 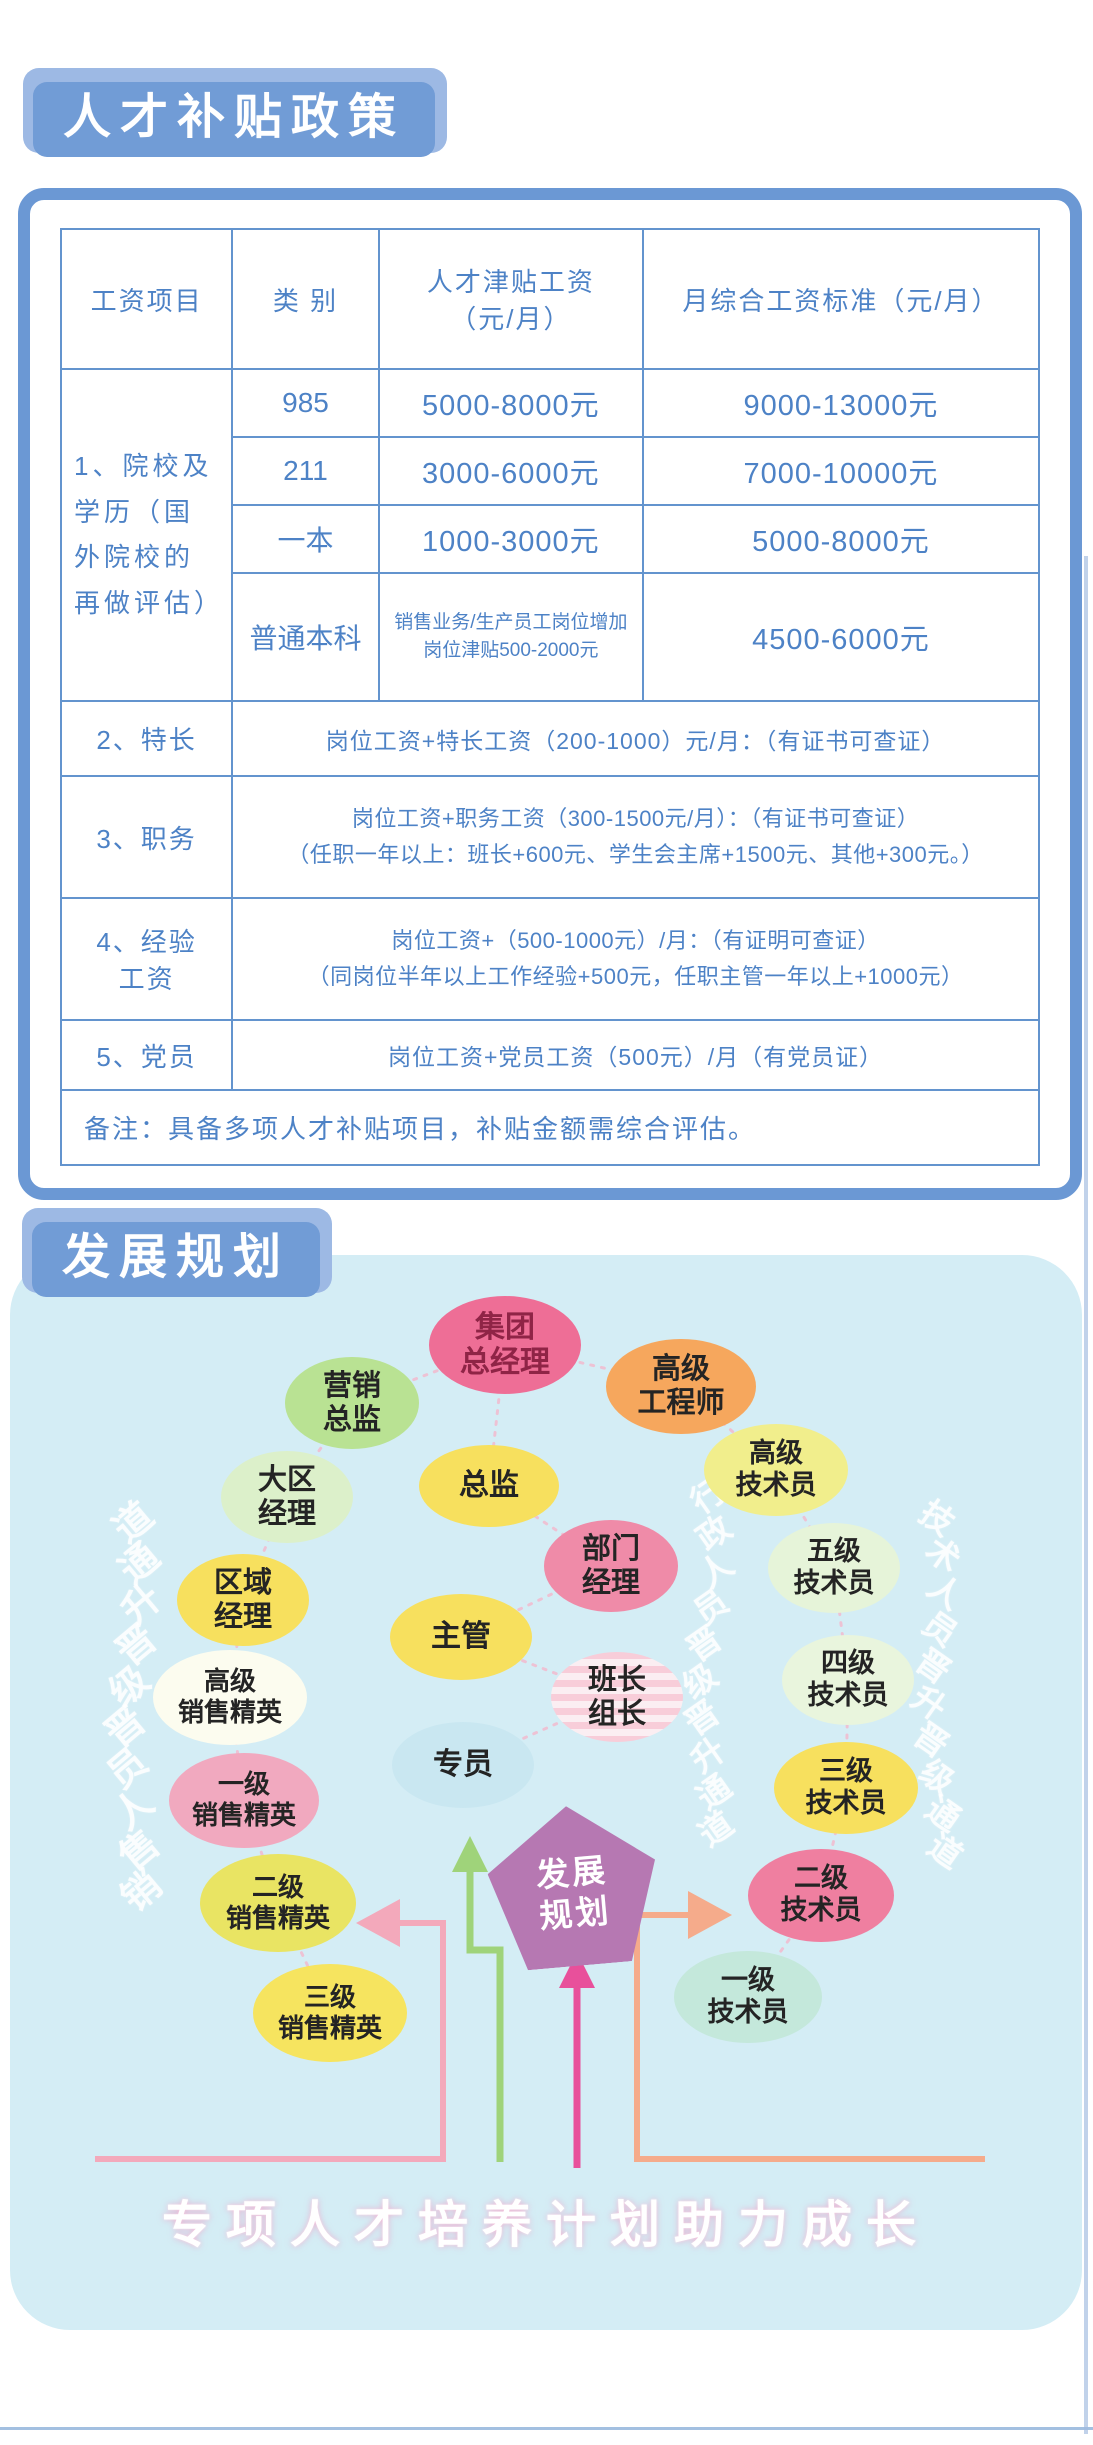 I want to click on table-row: 备注：具备多项人才补贴项目，补贴金额需综合评估。, so click(x=550, y=1127).